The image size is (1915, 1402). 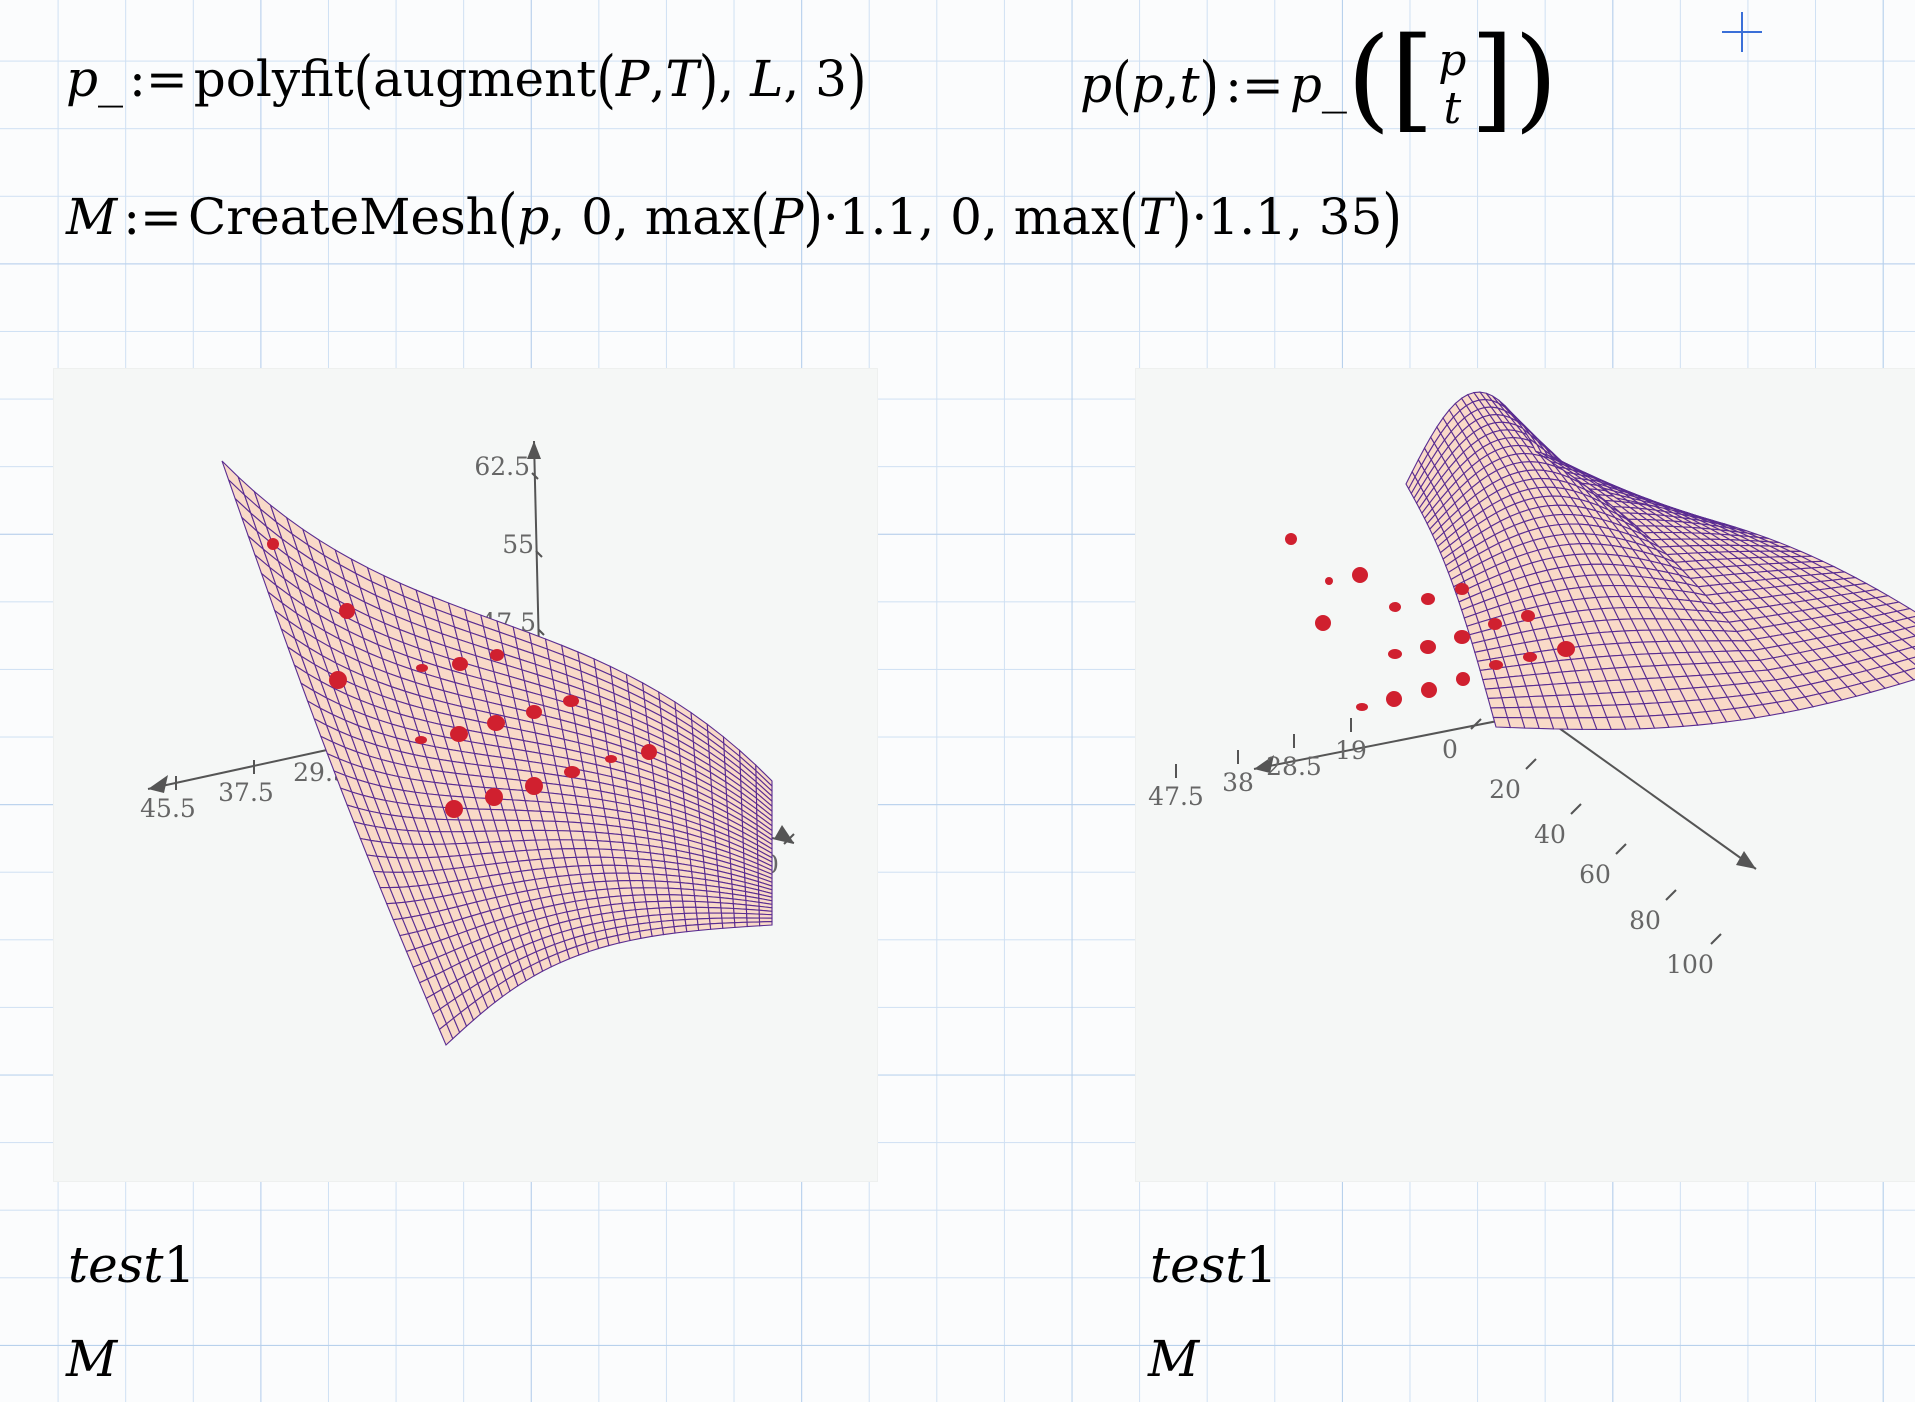 I want to click on right-trace-label-m: M, so click(x=1174, y=1359).